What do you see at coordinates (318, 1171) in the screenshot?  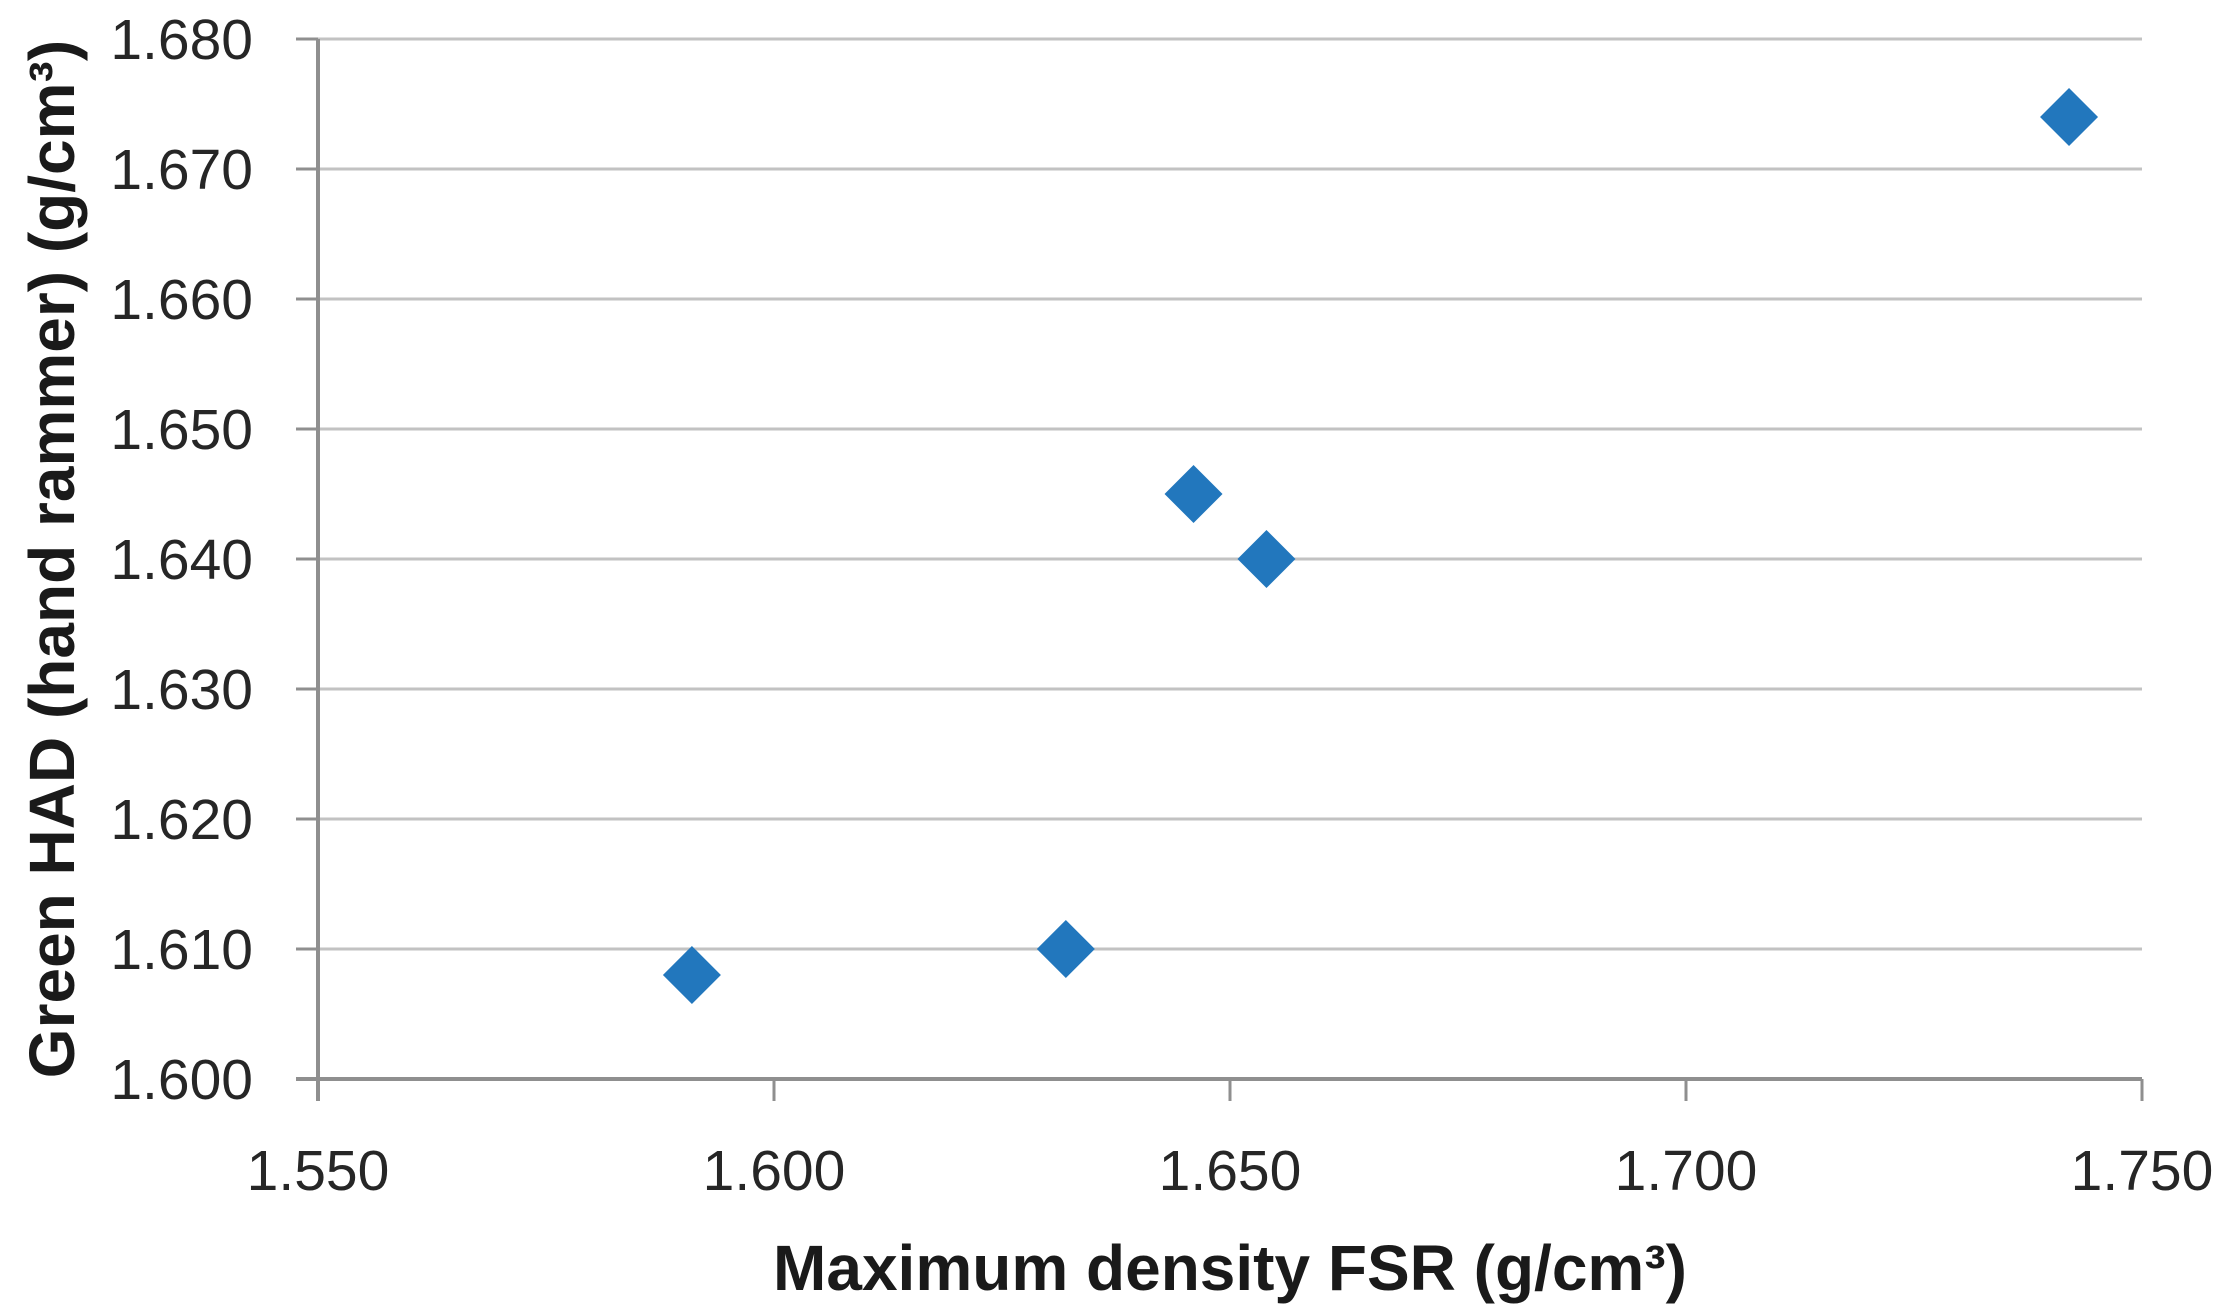 I see `x-tick-label: 1.550` at bounding box center [318, 1171].